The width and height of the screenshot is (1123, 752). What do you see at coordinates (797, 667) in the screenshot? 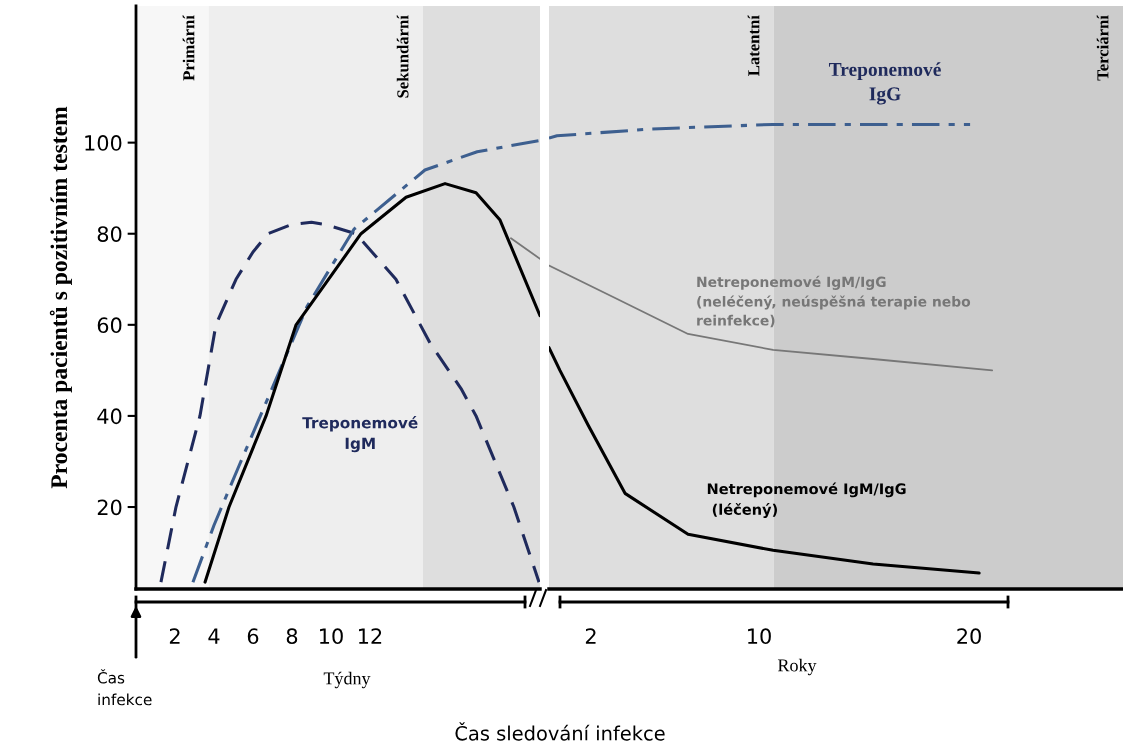
I see `x-axis-title: Roky` at bounding box center [797, 667].